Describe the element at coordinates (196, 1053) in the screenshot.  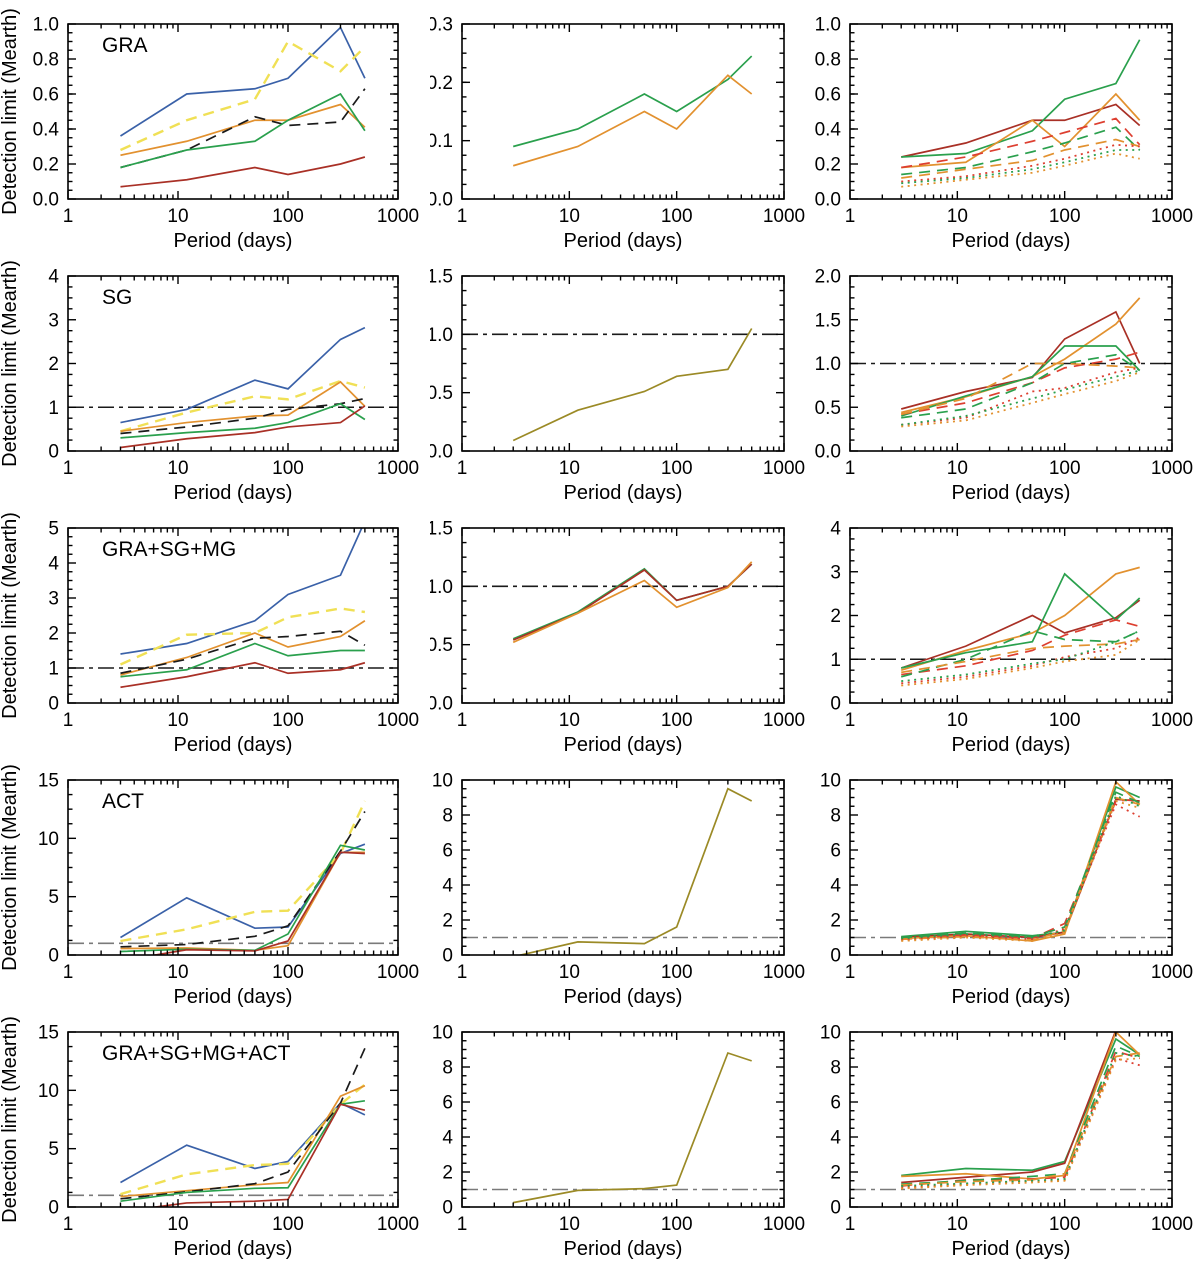
I see `panel-label: GRA+SG+MG+ACT` at that location.